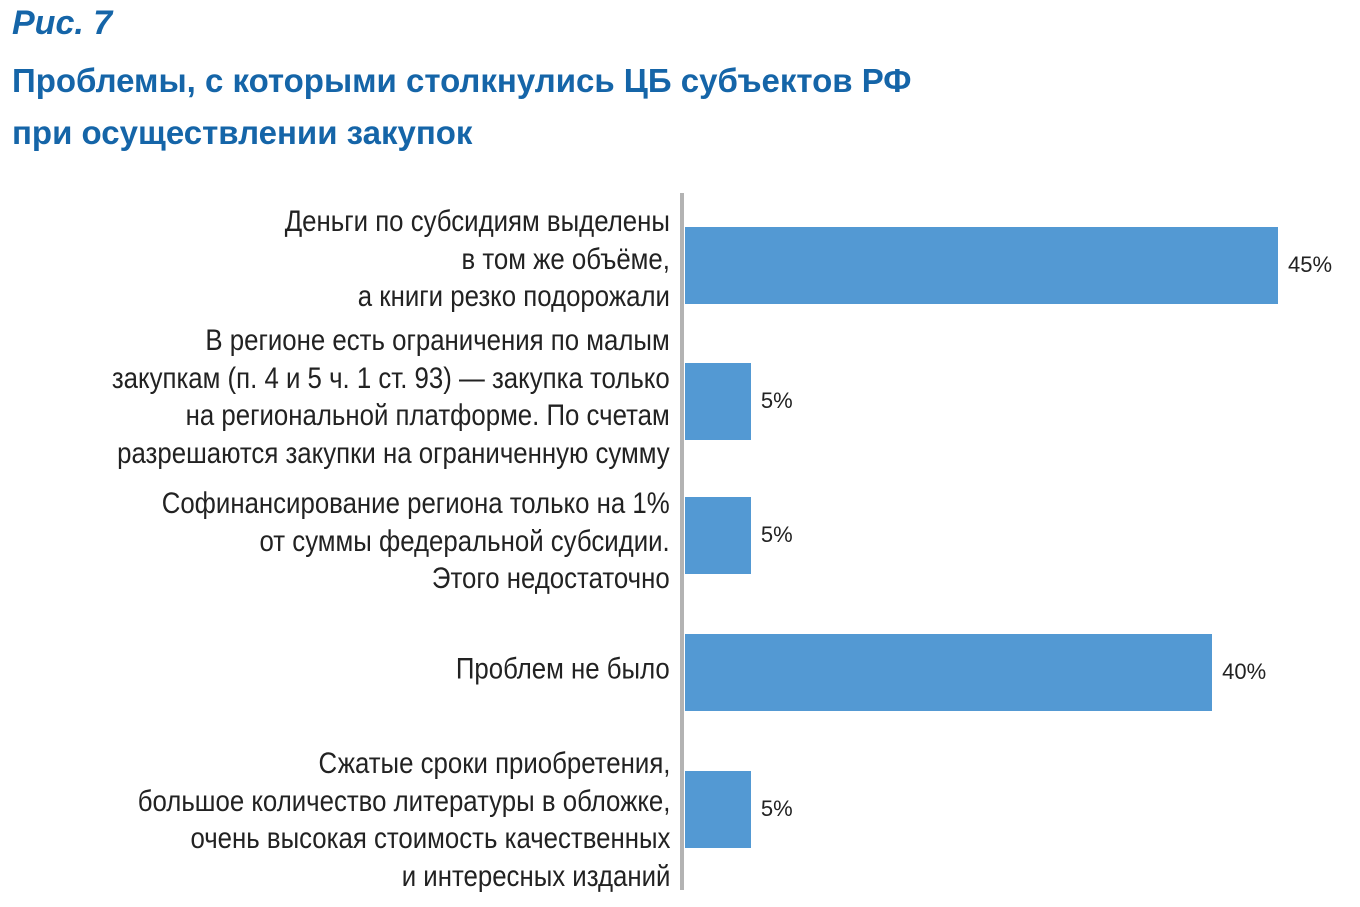 The height and width of the screenshot is (907, 1360). Describe the element at coordinates (494, 763) in the screenshot. I see `category-label-line: Сжатые сроки приобретения,` at that location.